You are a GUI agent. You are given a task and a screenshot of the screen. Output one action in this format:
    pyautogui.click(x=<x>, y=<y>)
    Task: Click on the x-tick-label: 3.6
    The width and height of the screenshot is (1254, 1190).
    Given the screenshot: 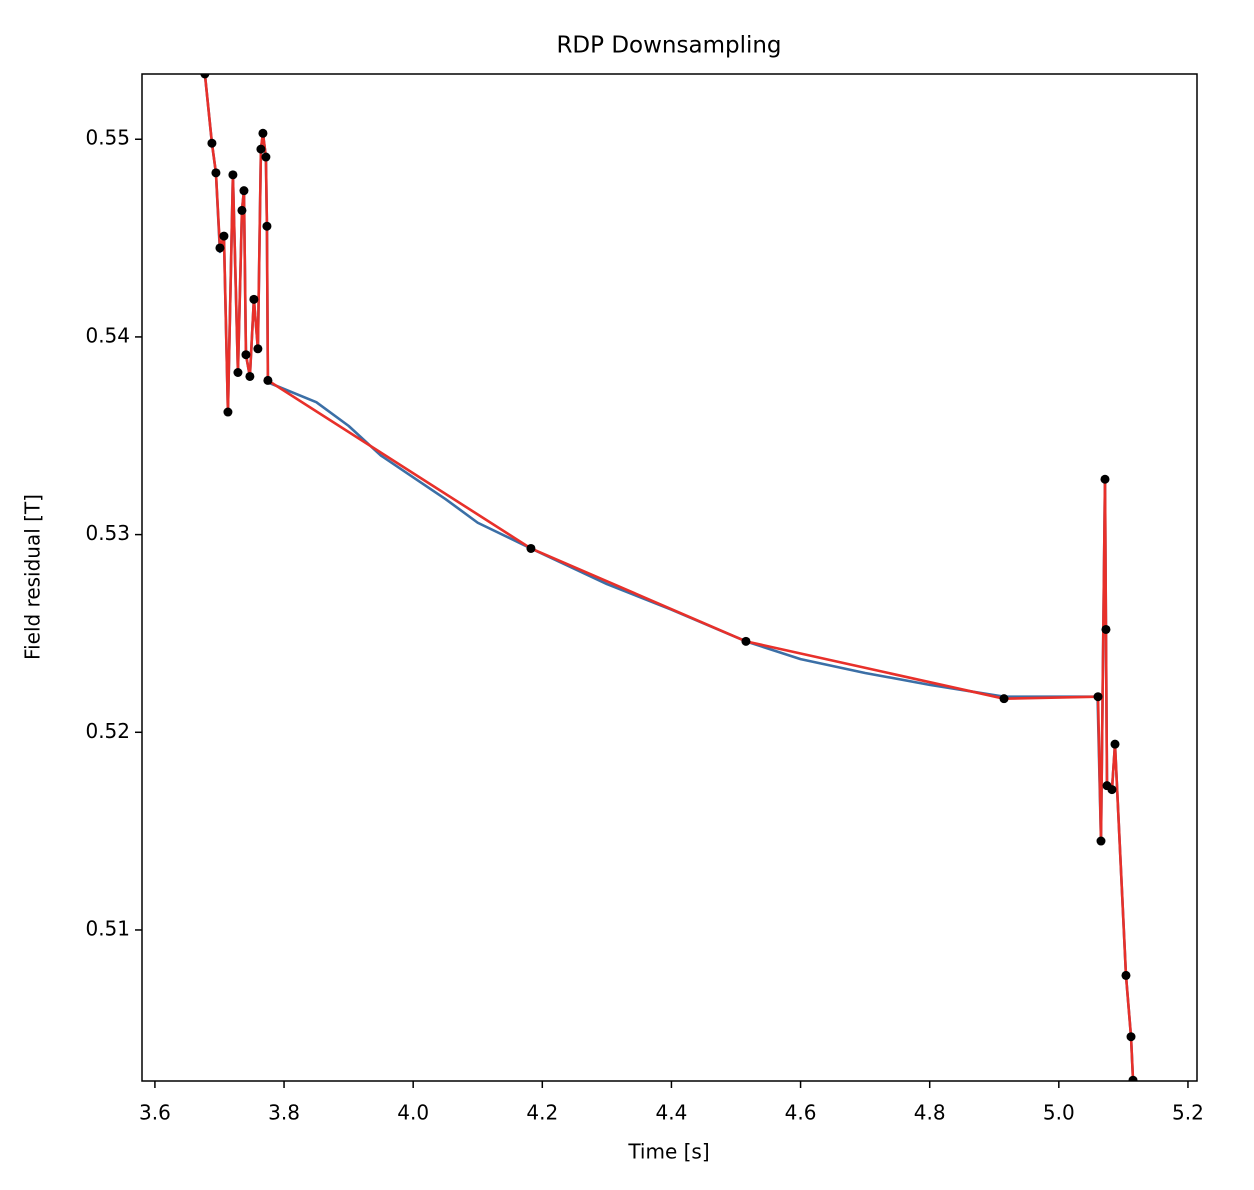 What is the action you would take?
    pyautogui.click(x=155, y=1113)
    